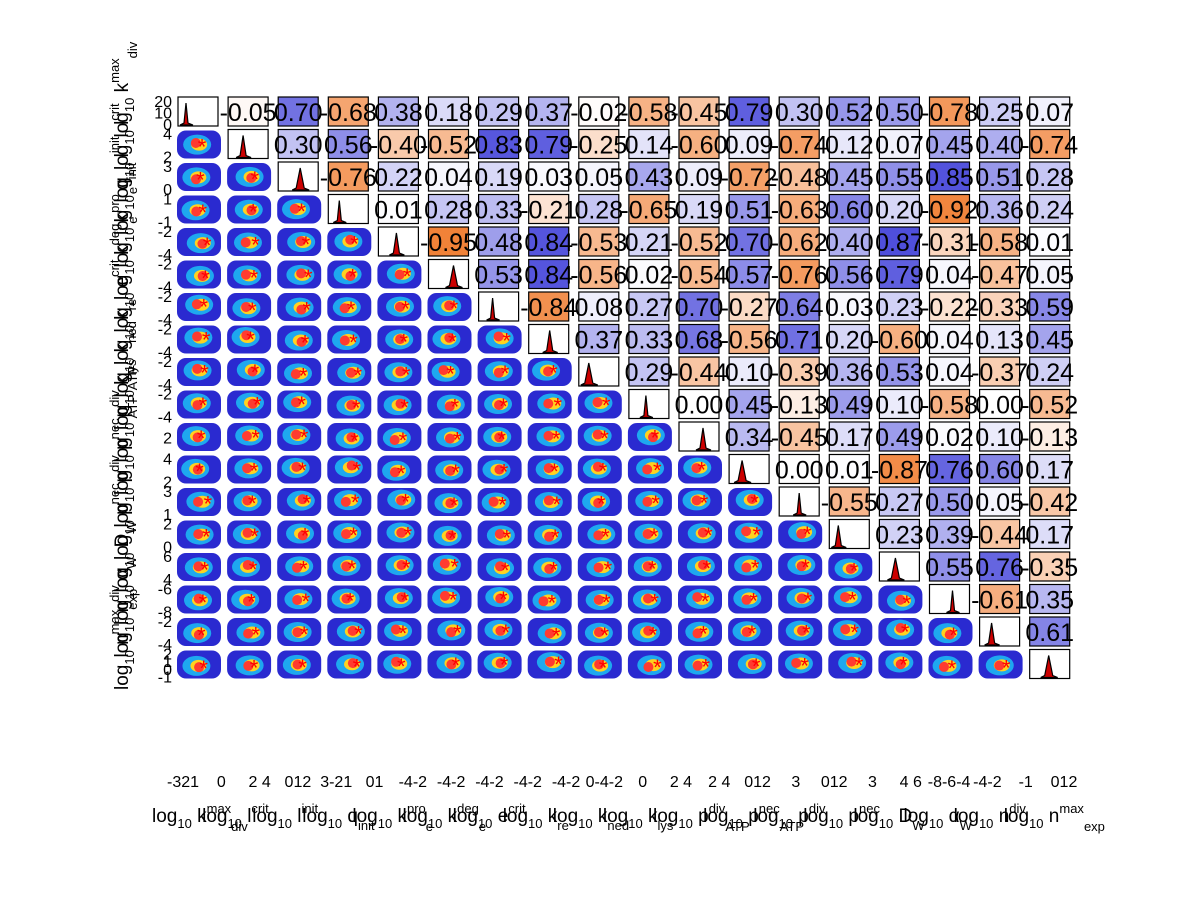 Image resolution: width=1200 pixels, height=900 pixels. I want to click on density-panel-12-5: *, so click(449, 503).